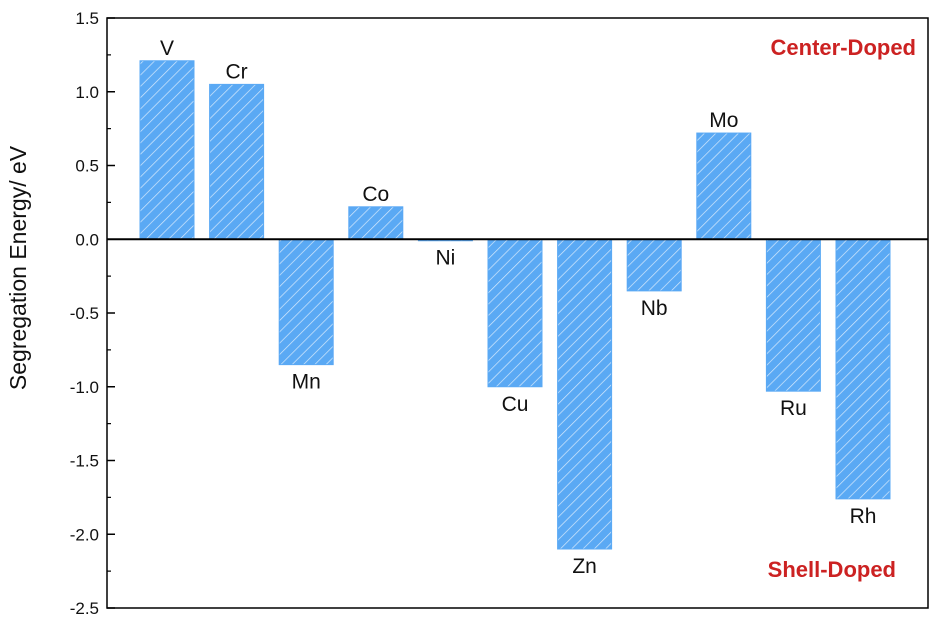 This screenshot has height=618, width=938. I want to click on shell-doped-annotation: Shell-Doped, so click(832, 569).